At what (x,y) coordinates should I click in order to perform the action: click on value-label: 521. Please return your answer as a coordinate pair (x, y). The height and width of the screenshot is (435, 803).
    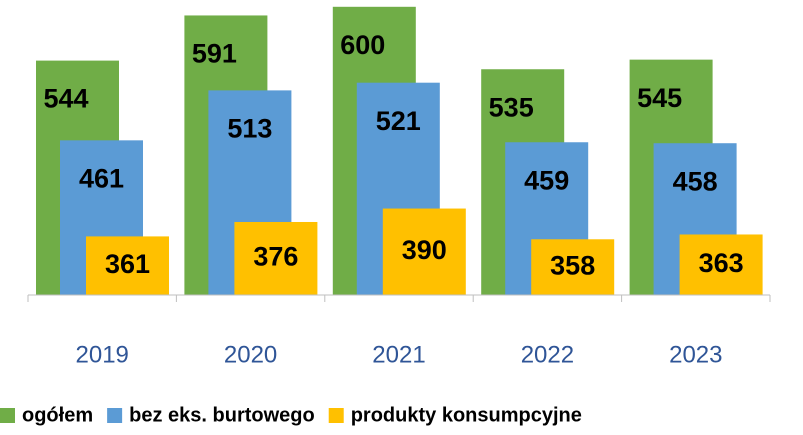
    Looking at the image, I should click on (398, 121).